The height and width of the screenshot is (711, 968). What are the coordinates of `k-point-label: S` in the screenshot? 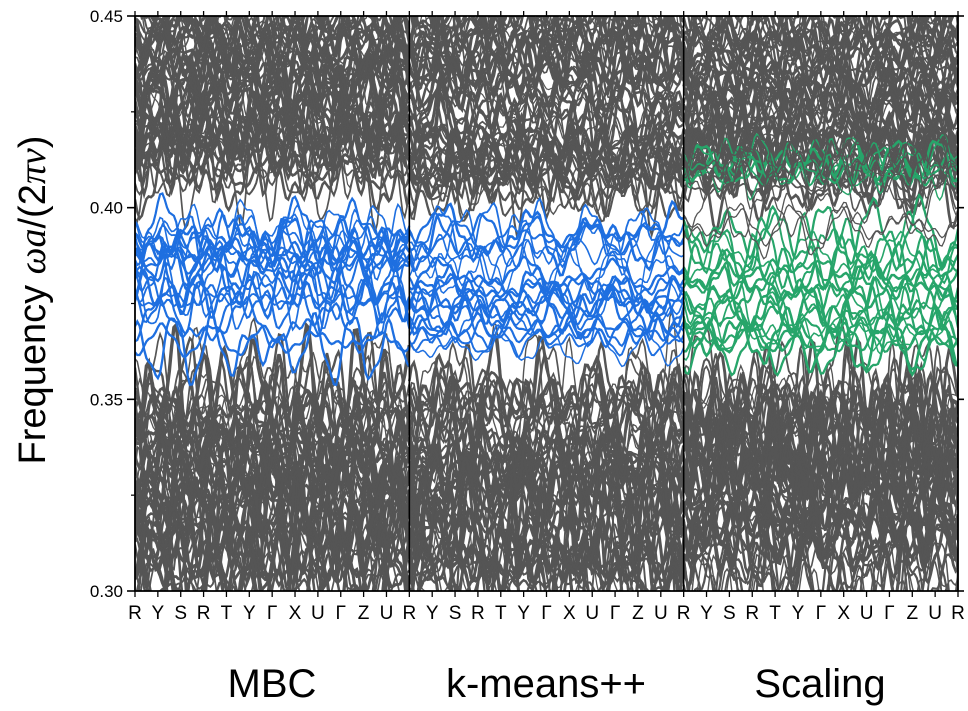 It's located at (180, 613).